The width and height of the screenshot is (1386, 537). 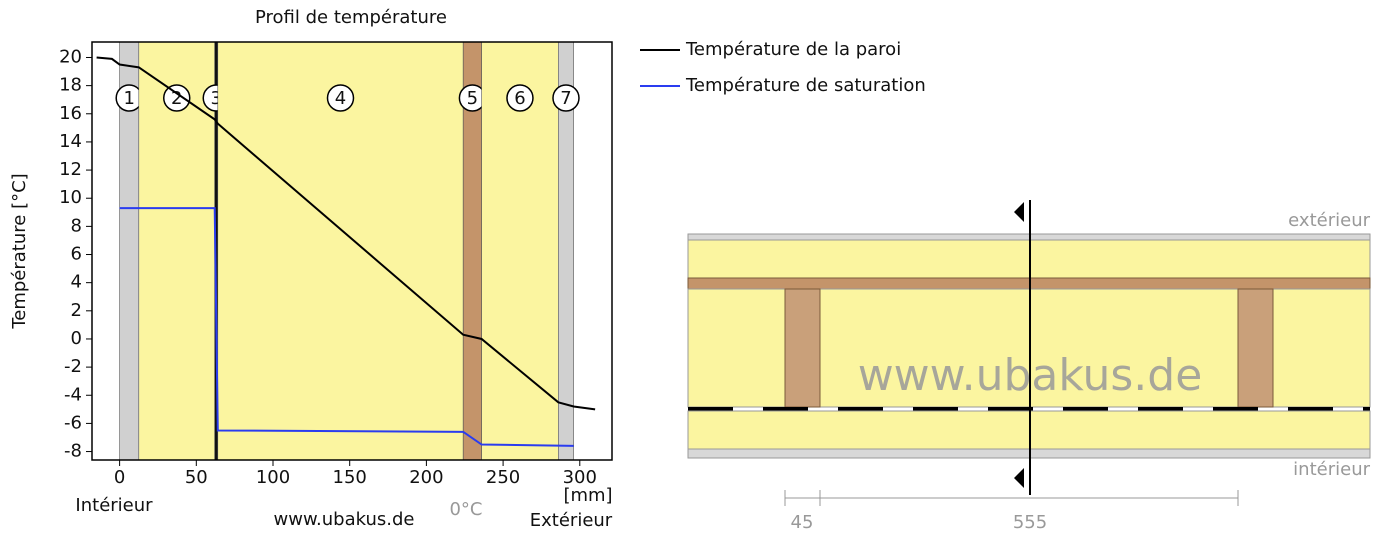 What do you see at coordinates (70, 113) in the screenshot?
I see `y-tick-label: 16` at bounding box center [70, 113].